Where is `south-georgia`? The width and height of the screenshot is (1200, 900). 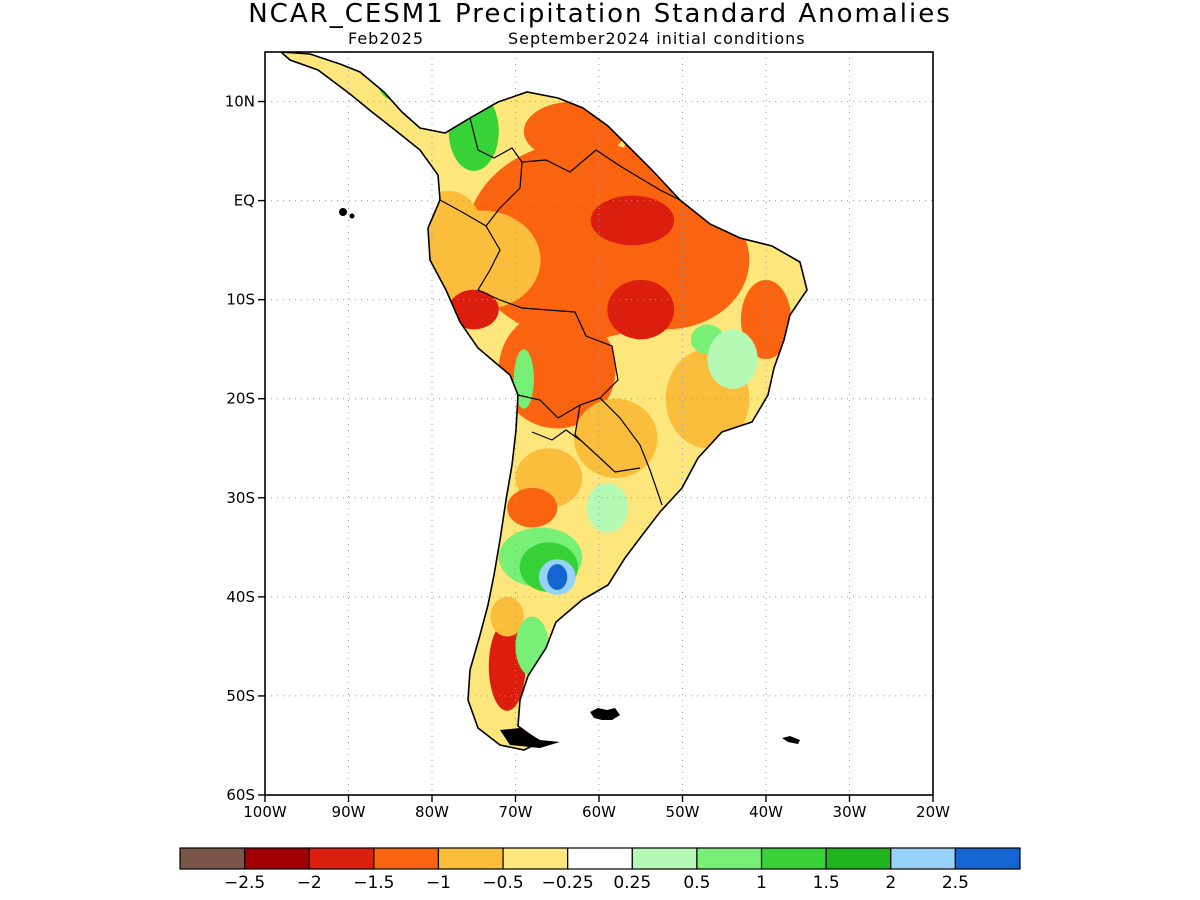
south-georgia is located at coordinates (791, 740).